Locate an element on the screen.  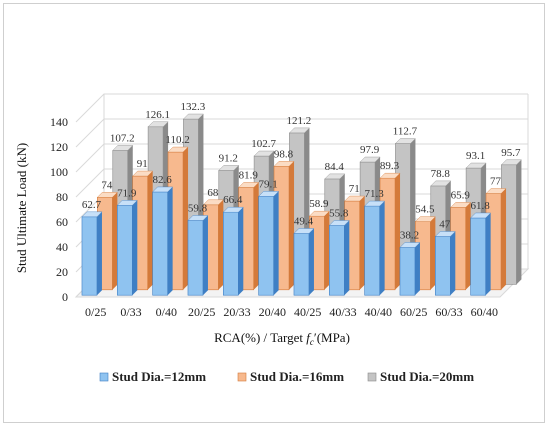
legend-swatch is located at coordinates (242, 377).